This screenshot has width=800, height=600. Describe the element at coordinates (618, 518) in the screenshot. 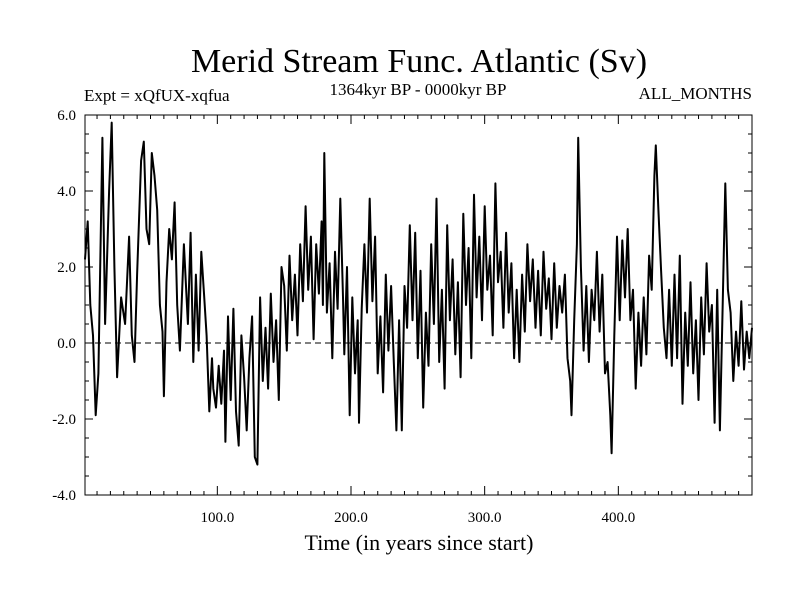

I see `x-tick-label: 400.0` at that location.